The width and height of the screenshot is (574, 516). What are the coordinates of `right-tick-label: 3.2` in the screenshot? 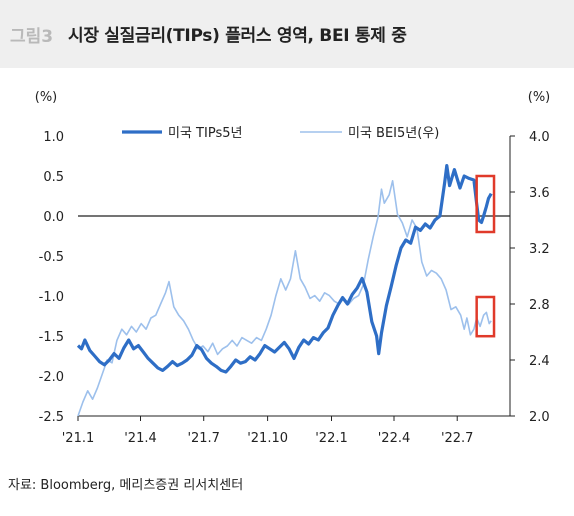 It's located at (539, 249).